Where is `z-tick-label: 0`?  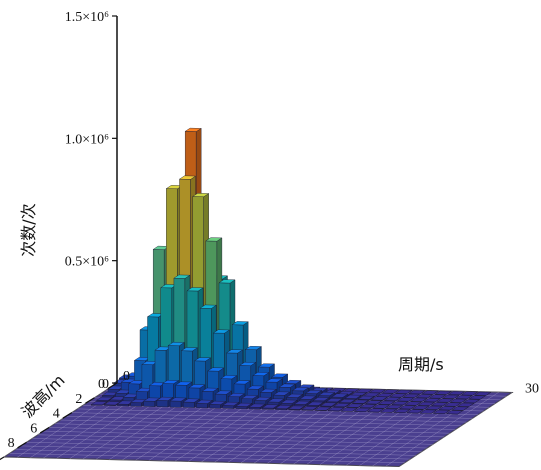
z-tick-label: 0 is located at coordinates (105, 384).